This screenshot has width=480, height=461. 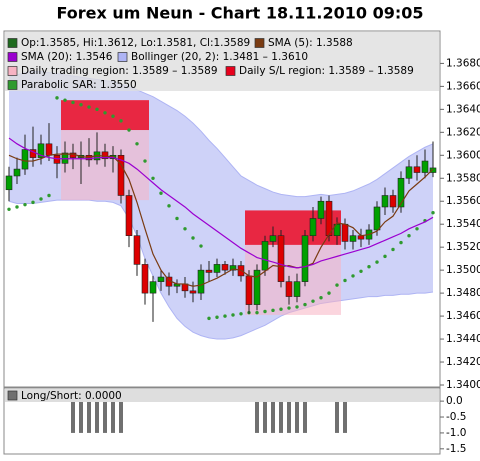 I want to click on chart-title: Forex um Neun - Chart 18.11.2010 09:05, so click(x=239, y=13).